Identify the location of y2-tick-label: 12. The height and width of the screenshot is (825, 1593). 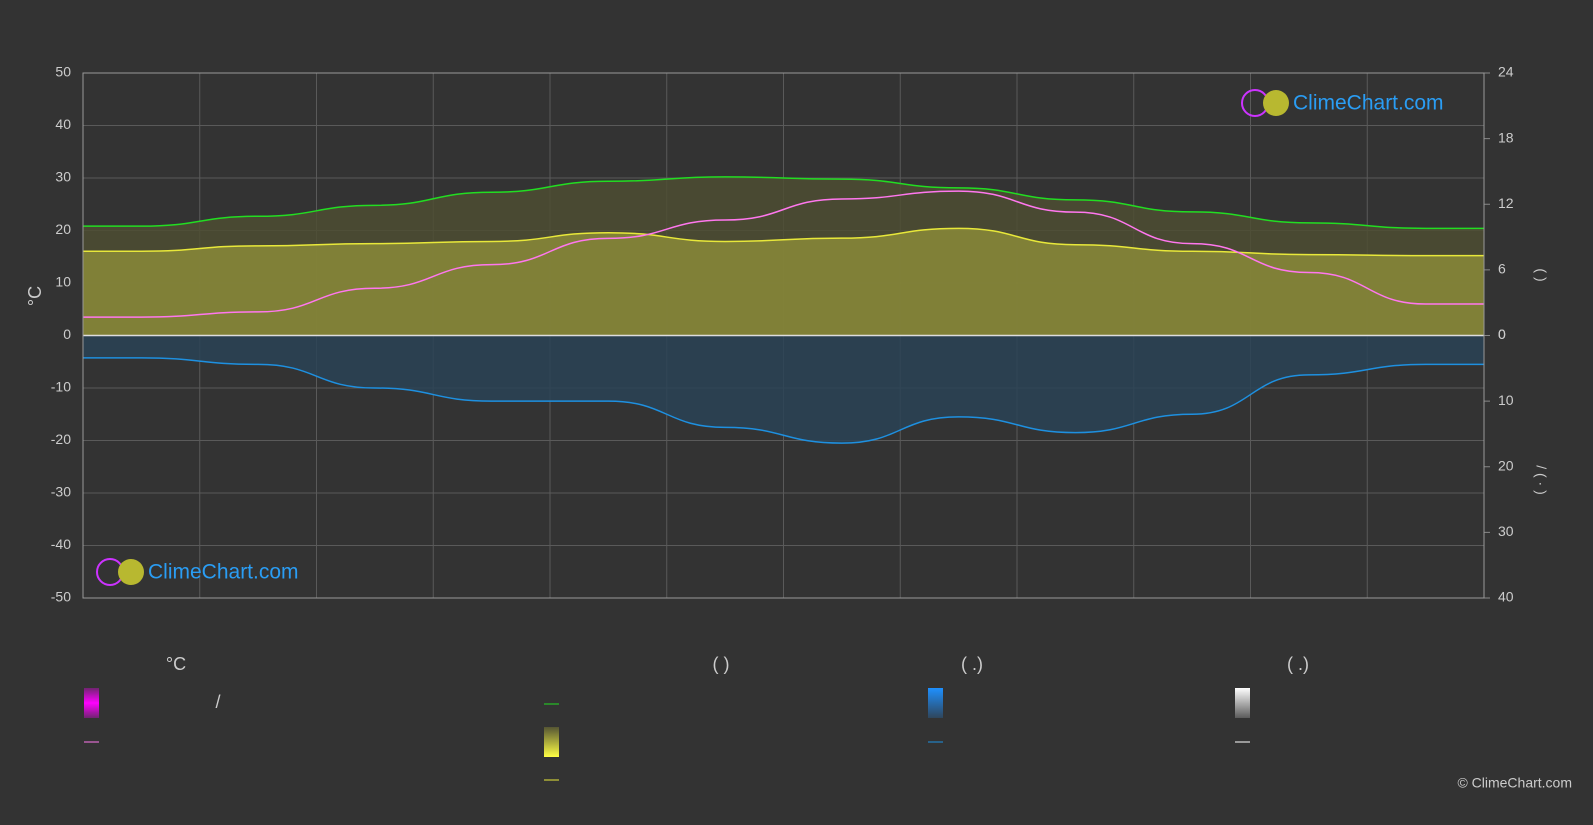
(1506, 203).